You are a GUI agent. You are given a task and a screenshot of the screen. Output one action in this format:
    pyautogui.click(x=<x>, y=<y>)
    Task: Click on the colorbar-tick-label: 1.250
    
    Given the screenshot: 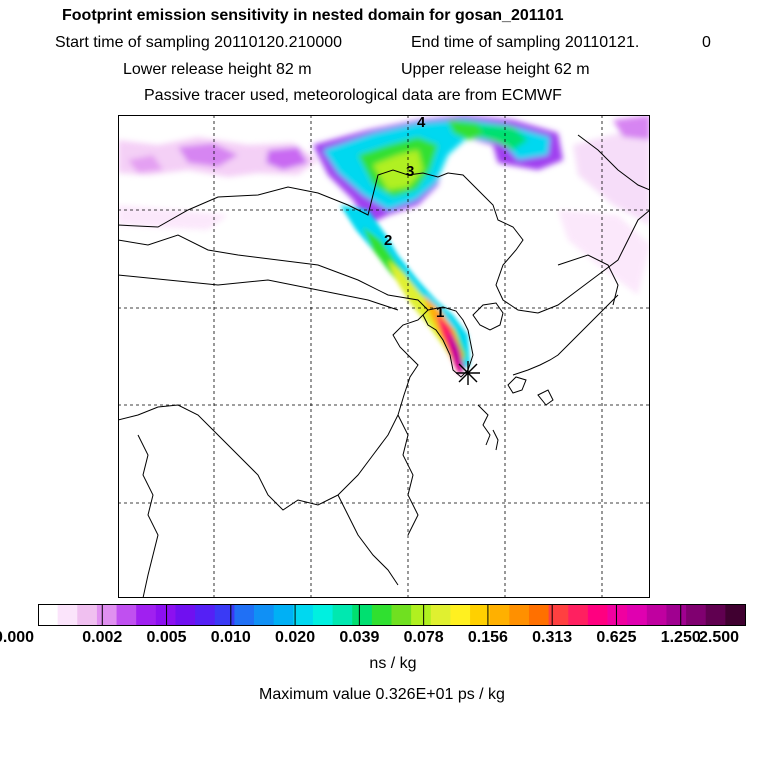 What is the action you would take?
    pyautogui.click(x=680, y=637)
    